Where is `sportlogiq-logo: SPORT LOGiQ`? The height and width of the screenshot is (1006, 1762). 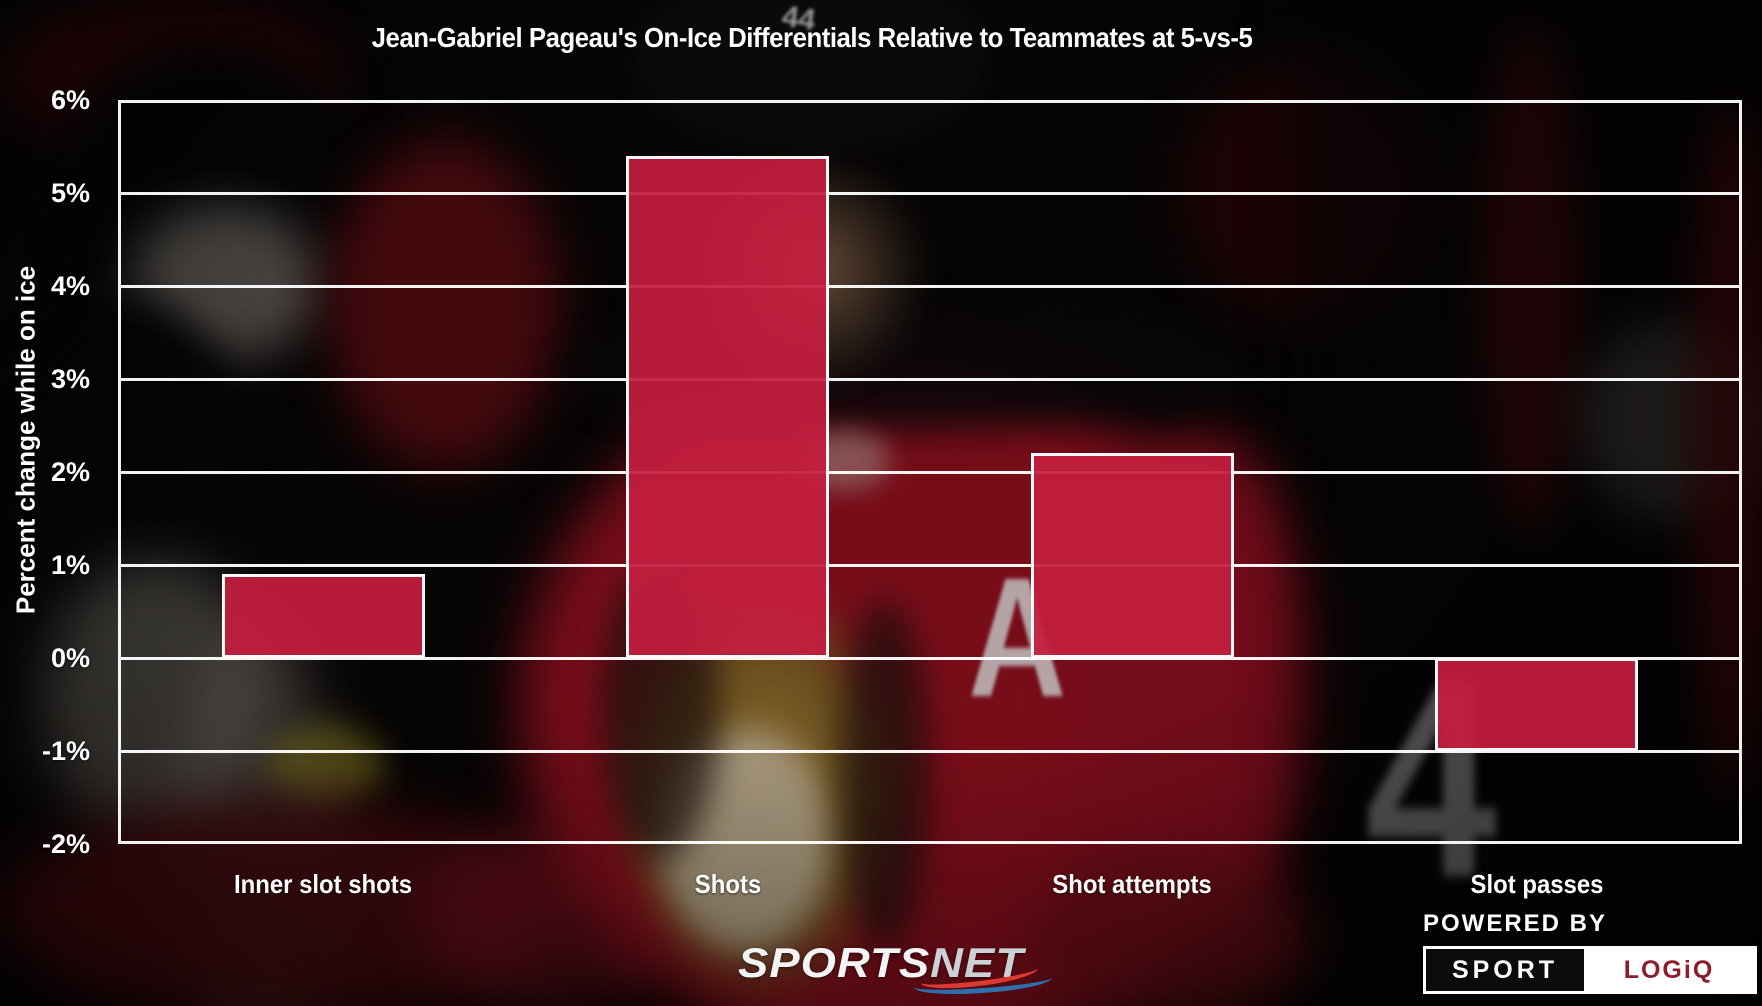 sportlogiq-logo: SPORT LOGiQ is located at coordinates (1590, 970).